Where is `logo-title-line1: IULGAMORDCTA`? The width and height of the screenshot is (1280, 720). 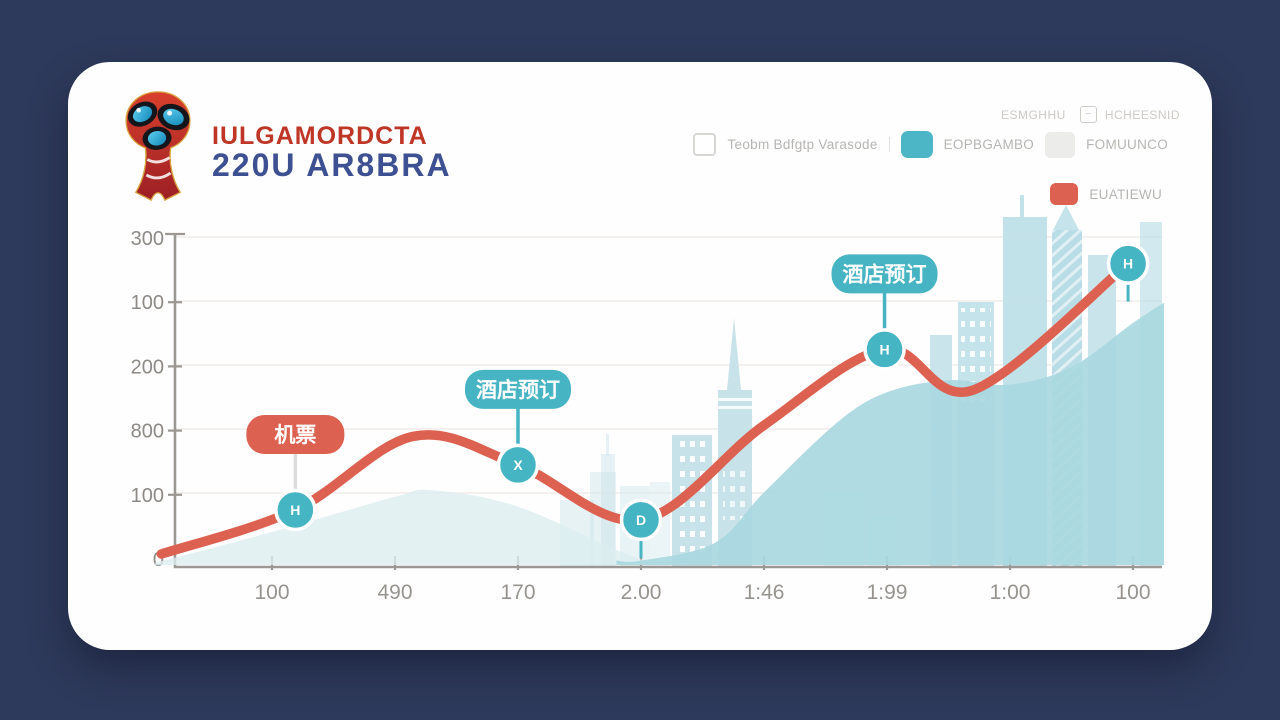
logo-title-line1: IULGAMORDCTA is located at coordinates (320, 135).